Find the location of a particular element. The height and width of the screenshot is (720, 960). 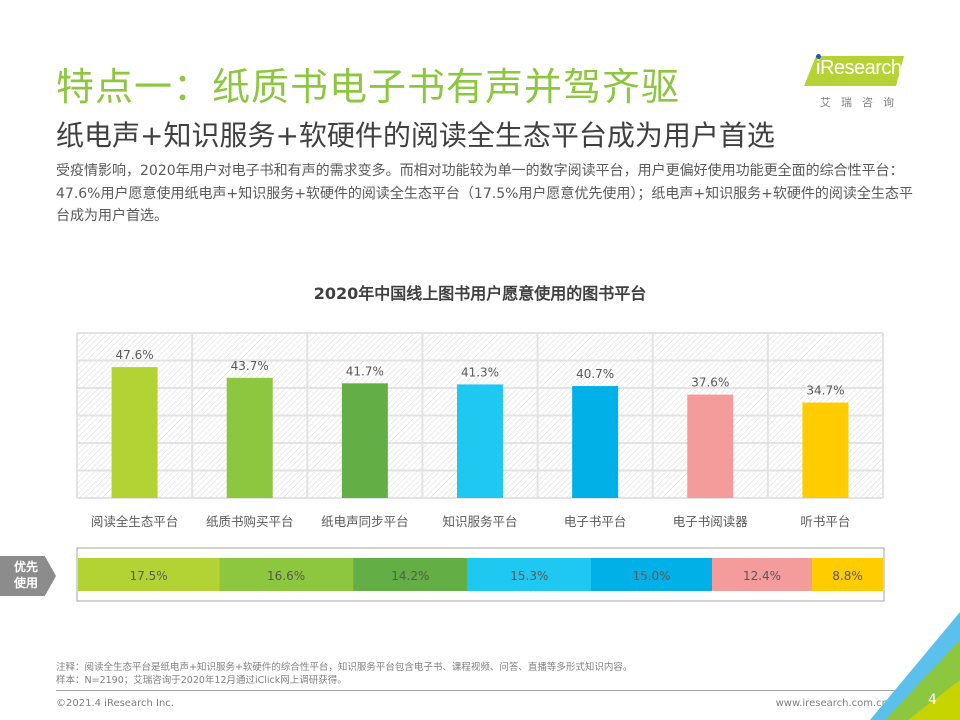

chart-title: 2020年中国线上图书用户愿意使用的图书平台 is located at coordinates (480, 293).